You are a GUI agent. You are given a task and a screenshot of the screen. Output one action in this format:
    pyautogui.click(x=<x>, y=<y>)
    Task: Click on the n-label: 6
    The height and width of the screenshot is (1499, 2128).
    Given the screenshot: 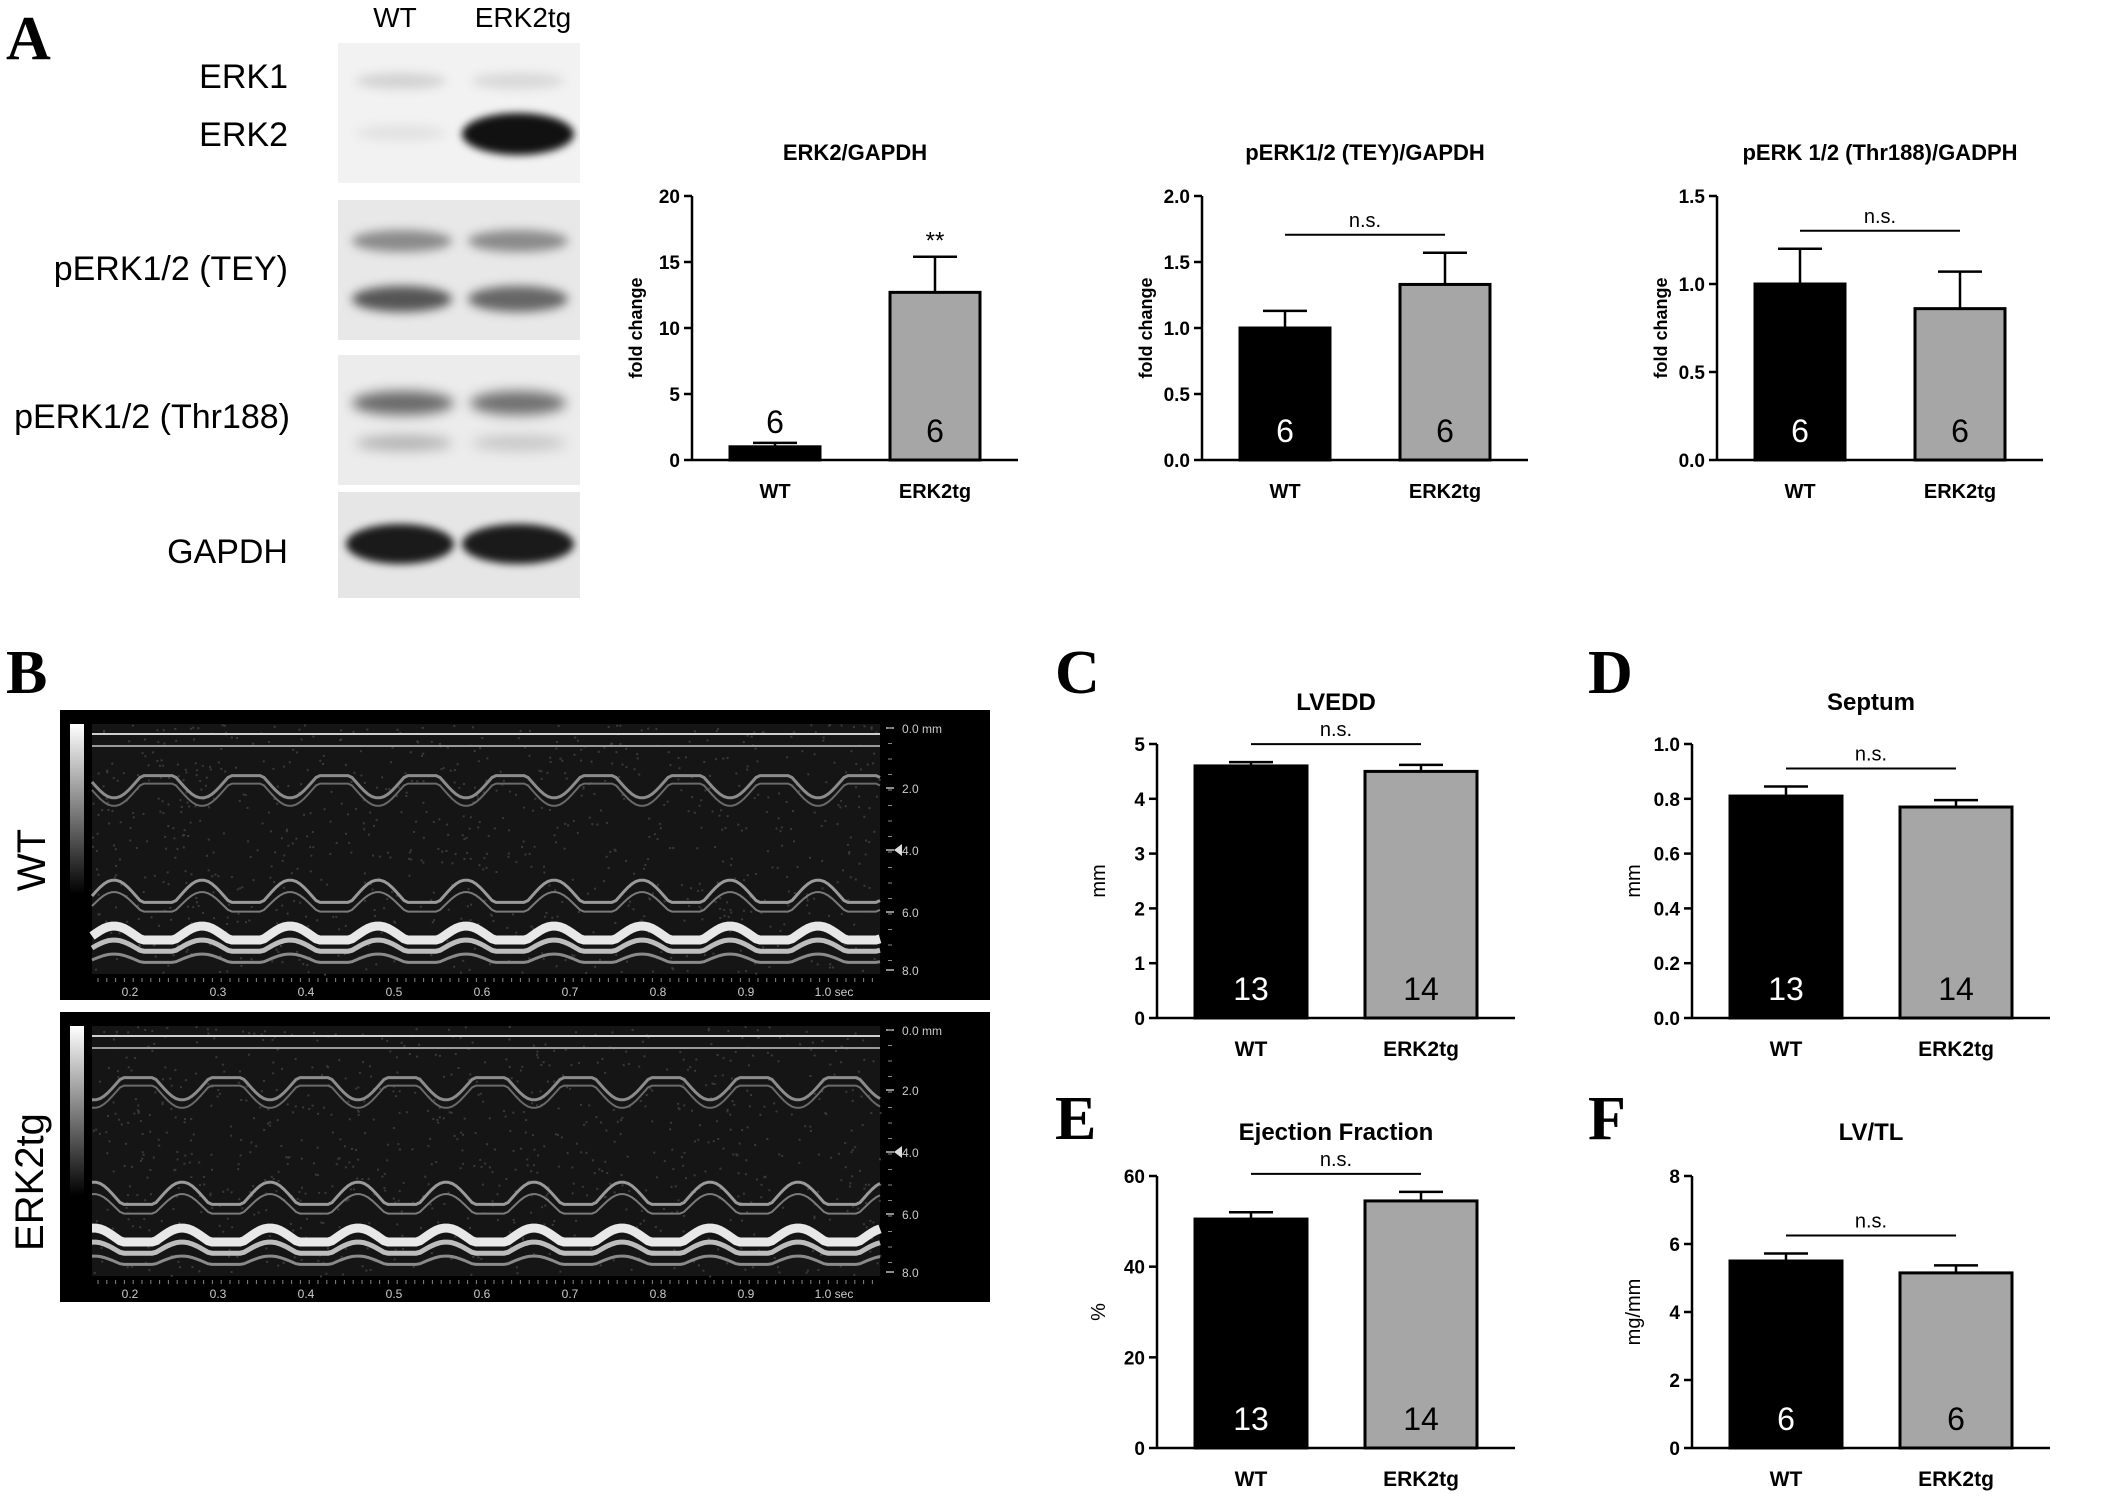 What is the action you would take?
    pyautogui.click(x=1800, y=431)
    